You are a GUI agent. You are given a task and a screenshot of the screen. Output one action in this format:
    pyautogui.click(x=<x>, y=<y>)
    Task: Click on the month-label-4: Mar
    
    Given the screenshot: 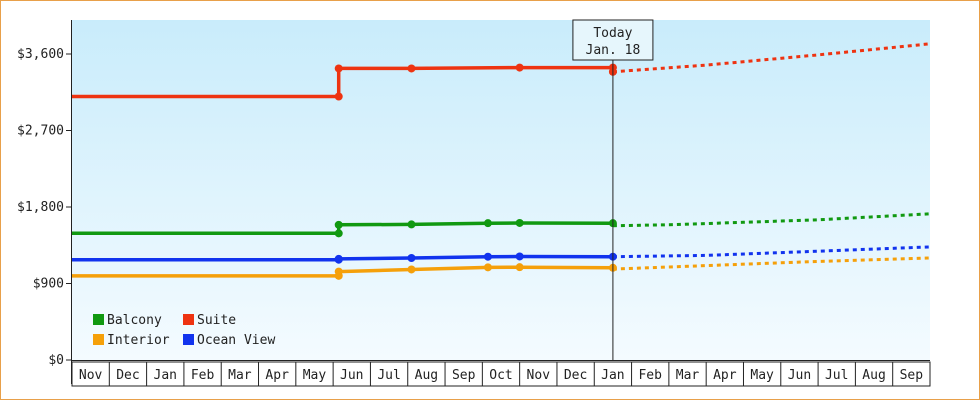 What is the action you would take?
    pyautogui.click(x=240, y=375)
    